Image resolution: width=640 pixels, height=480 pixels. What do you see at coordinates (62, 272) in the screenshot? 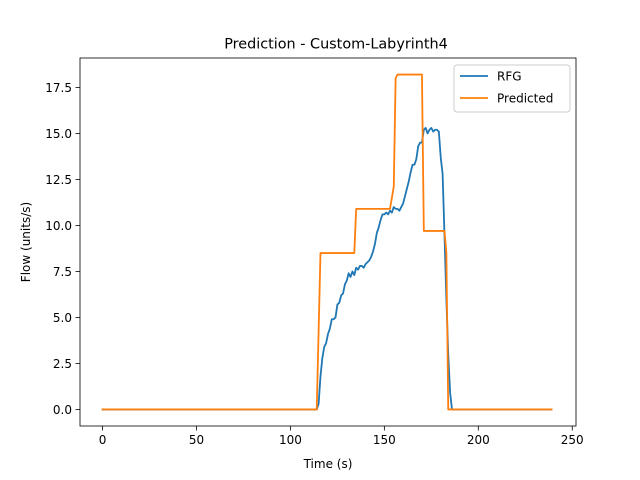
I see `y-tick-label: 7.5` at bounding box center [62, 272].